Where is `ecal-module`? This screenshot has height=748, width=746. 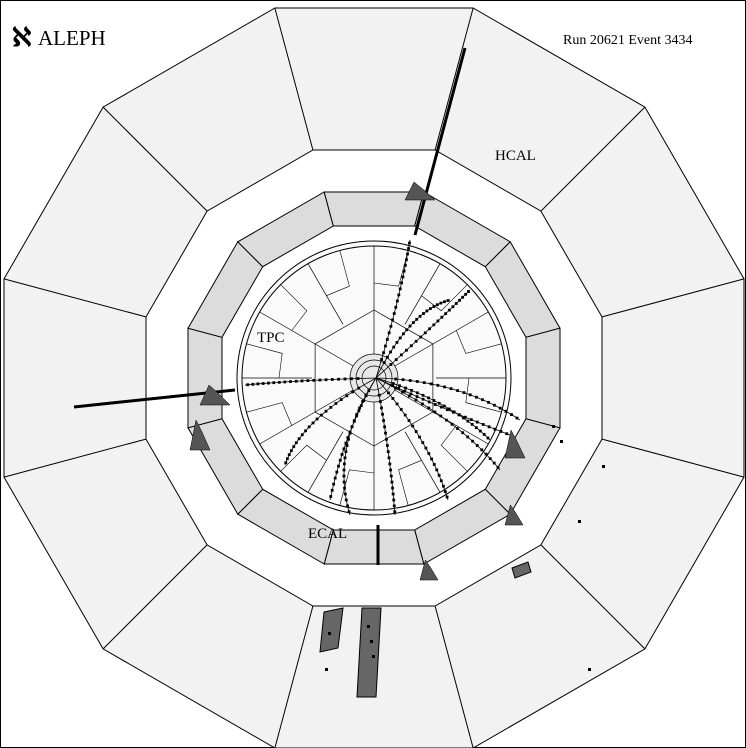 ecal-module is located at coordinates (205, 378).